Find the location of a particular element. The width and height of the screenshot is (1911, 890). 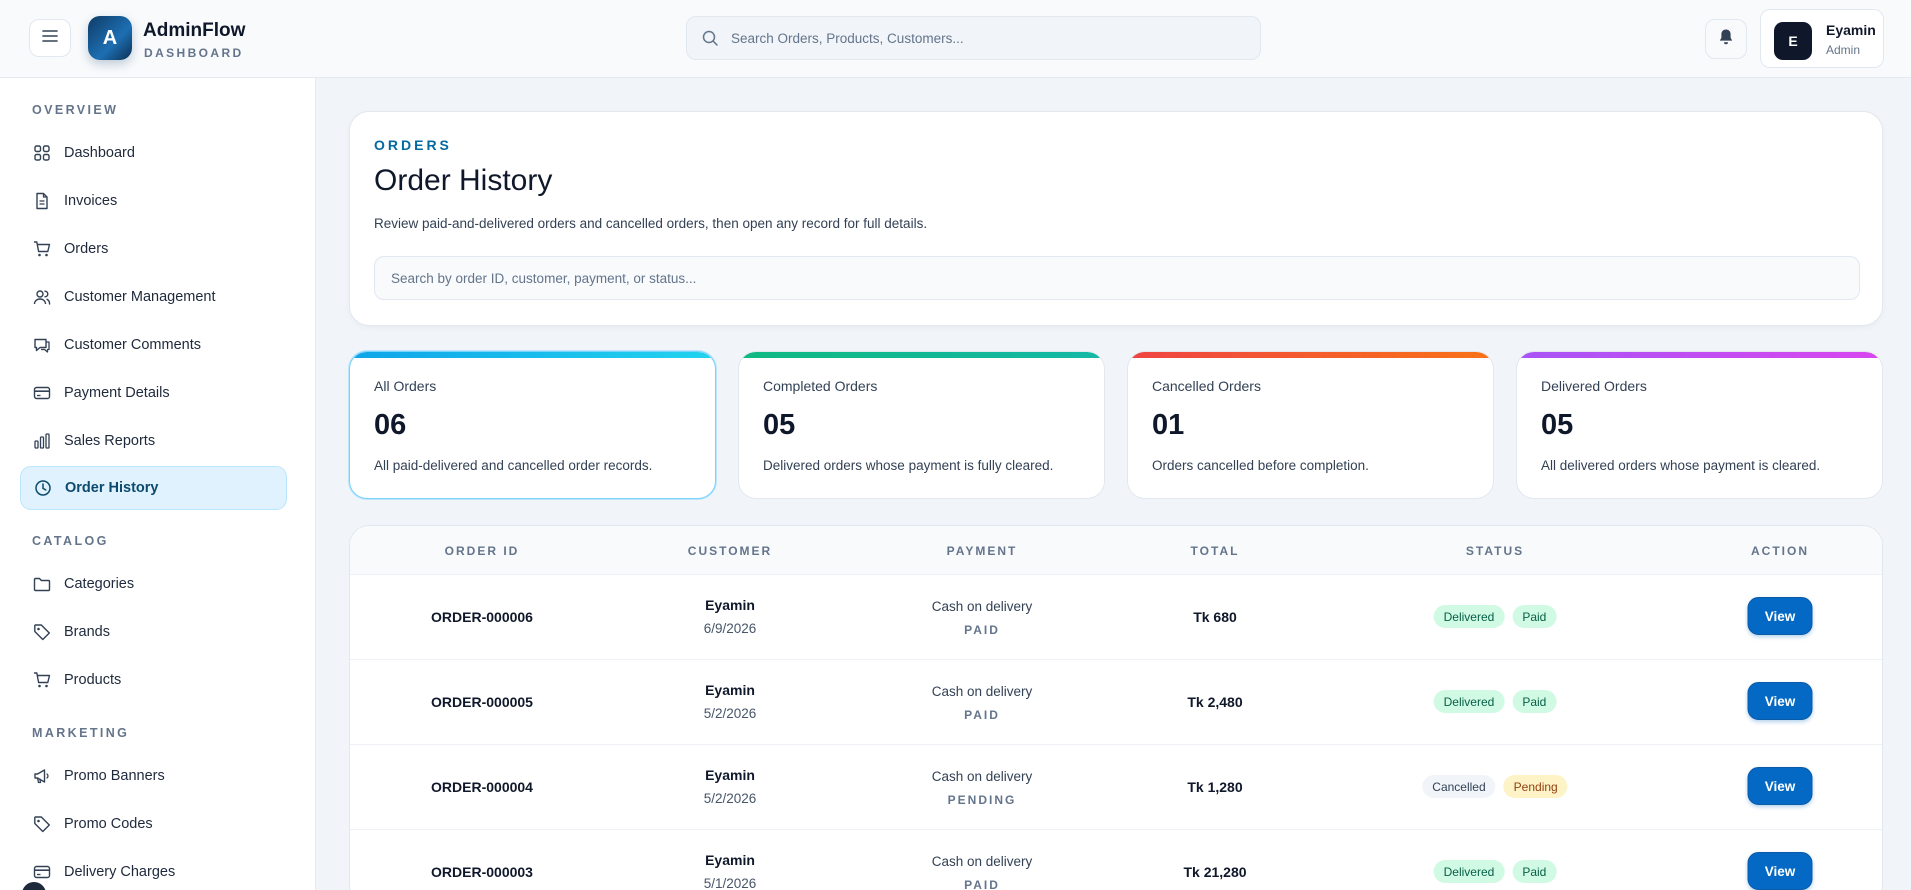

folder-icon is located at coordinates (42, 584).